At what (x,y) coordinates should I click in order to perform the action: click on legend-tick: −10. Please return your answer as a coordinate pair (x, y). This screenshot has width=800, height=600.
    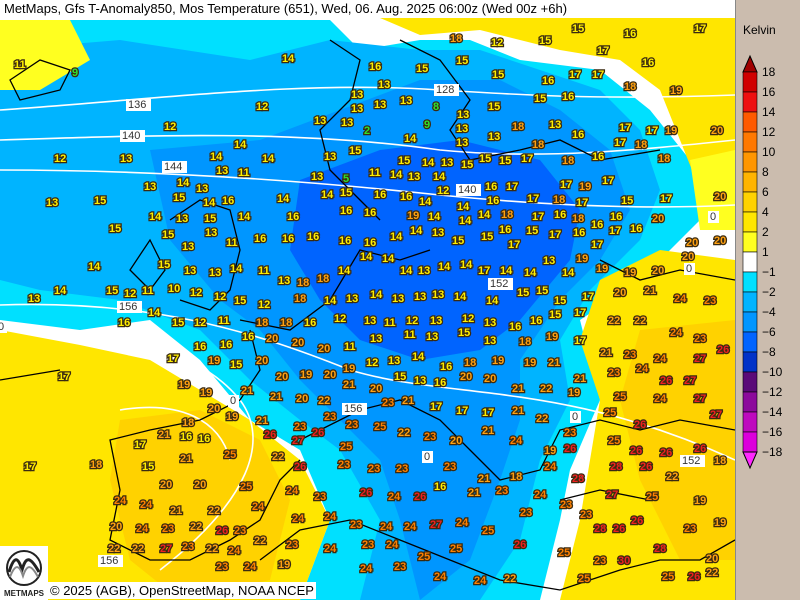
    Looking at the image, I should click on (772, 372).